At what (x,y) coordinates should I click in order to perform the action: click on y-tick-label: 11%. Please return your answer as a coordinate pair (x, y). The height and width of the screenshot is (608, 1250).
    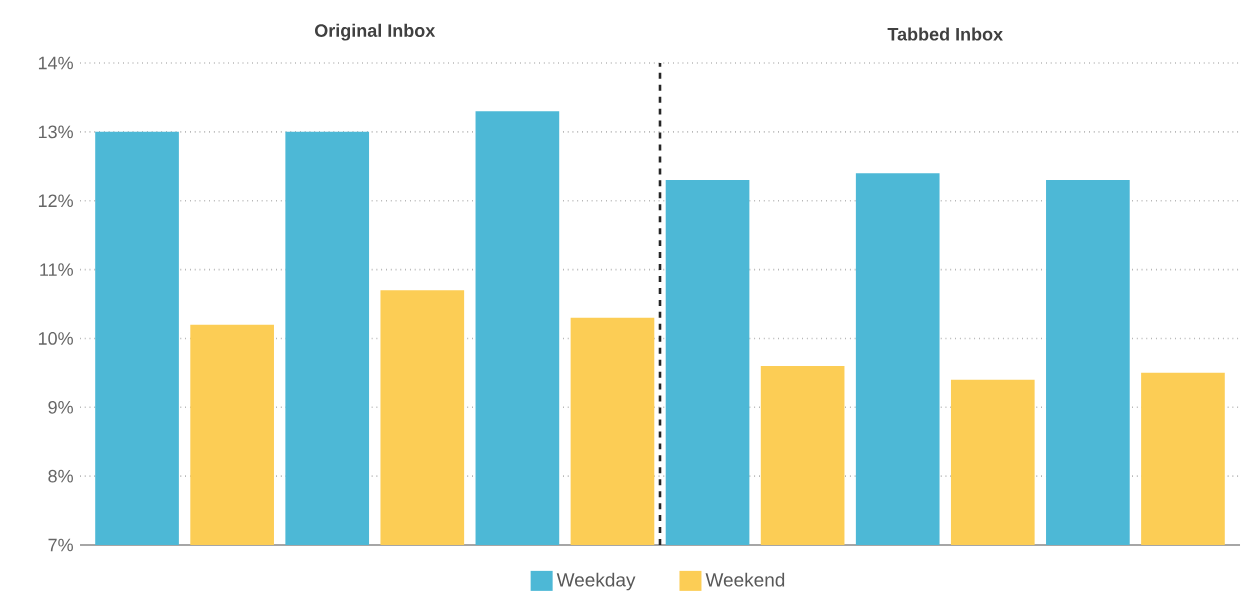
    Looking at the image, I should click on (56, 269).